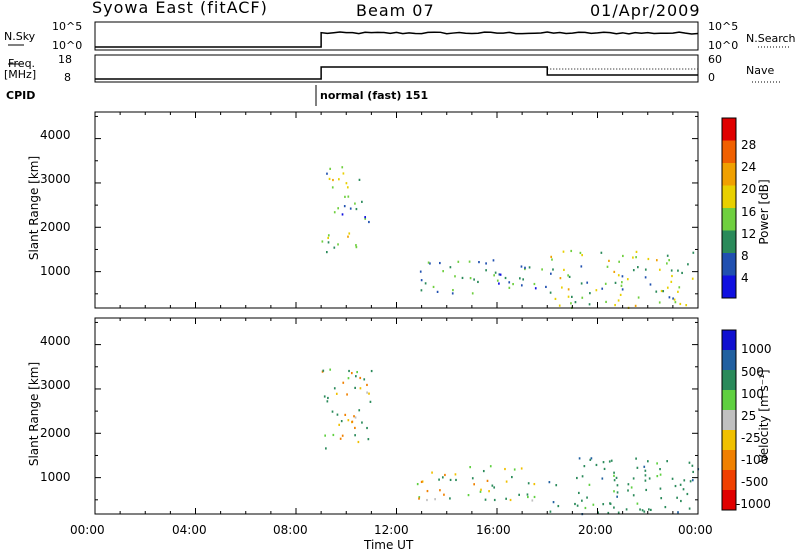  I want to click on colorbar-frame, so click(729, 420).